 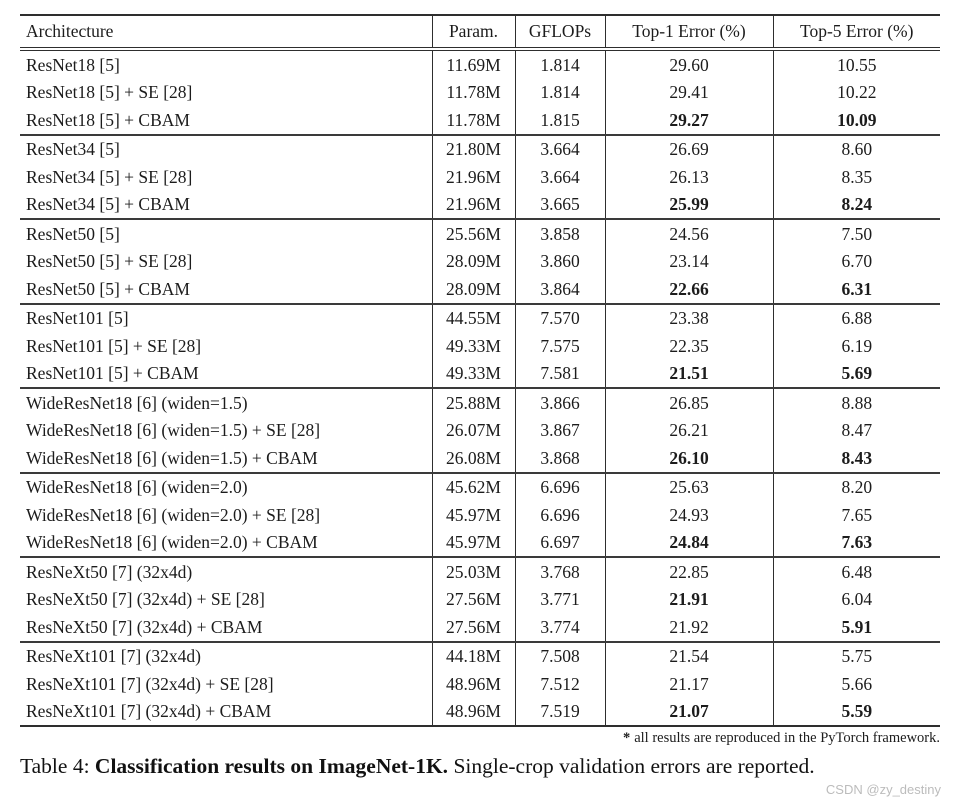 I want to click on gflops-cell: 3.774, so click(x=559, y=627).